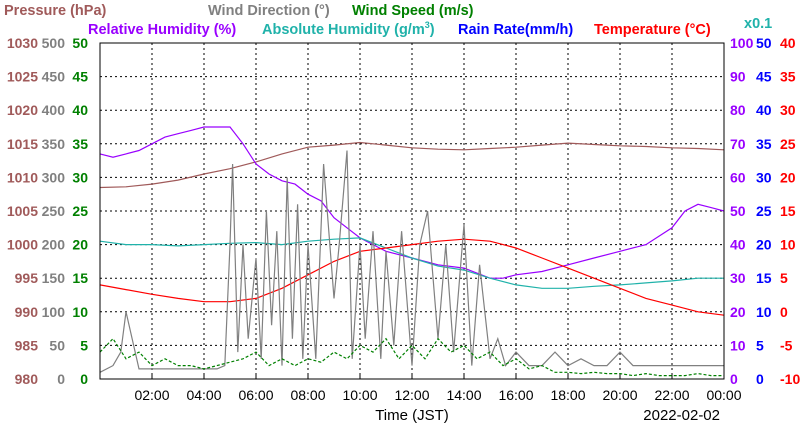 The width and height of the screenshot is (800, 434). Describe the element at coordinates (619, 395) in the screenshot. I see `x-tick-label: 20:00` at that location.